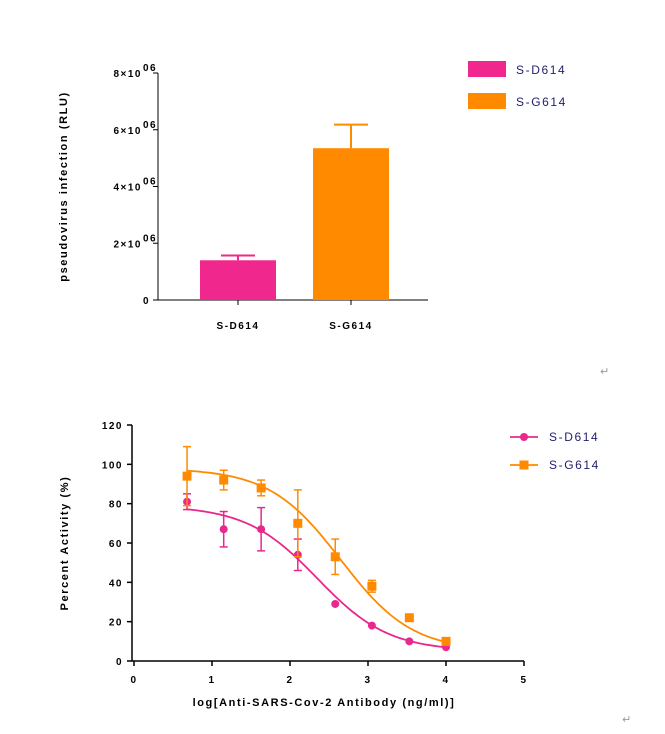  What do you see at coordinates (133, 680) in the screenshot?
I see `x-tick-label: 0` at bounding box center [133, 680].